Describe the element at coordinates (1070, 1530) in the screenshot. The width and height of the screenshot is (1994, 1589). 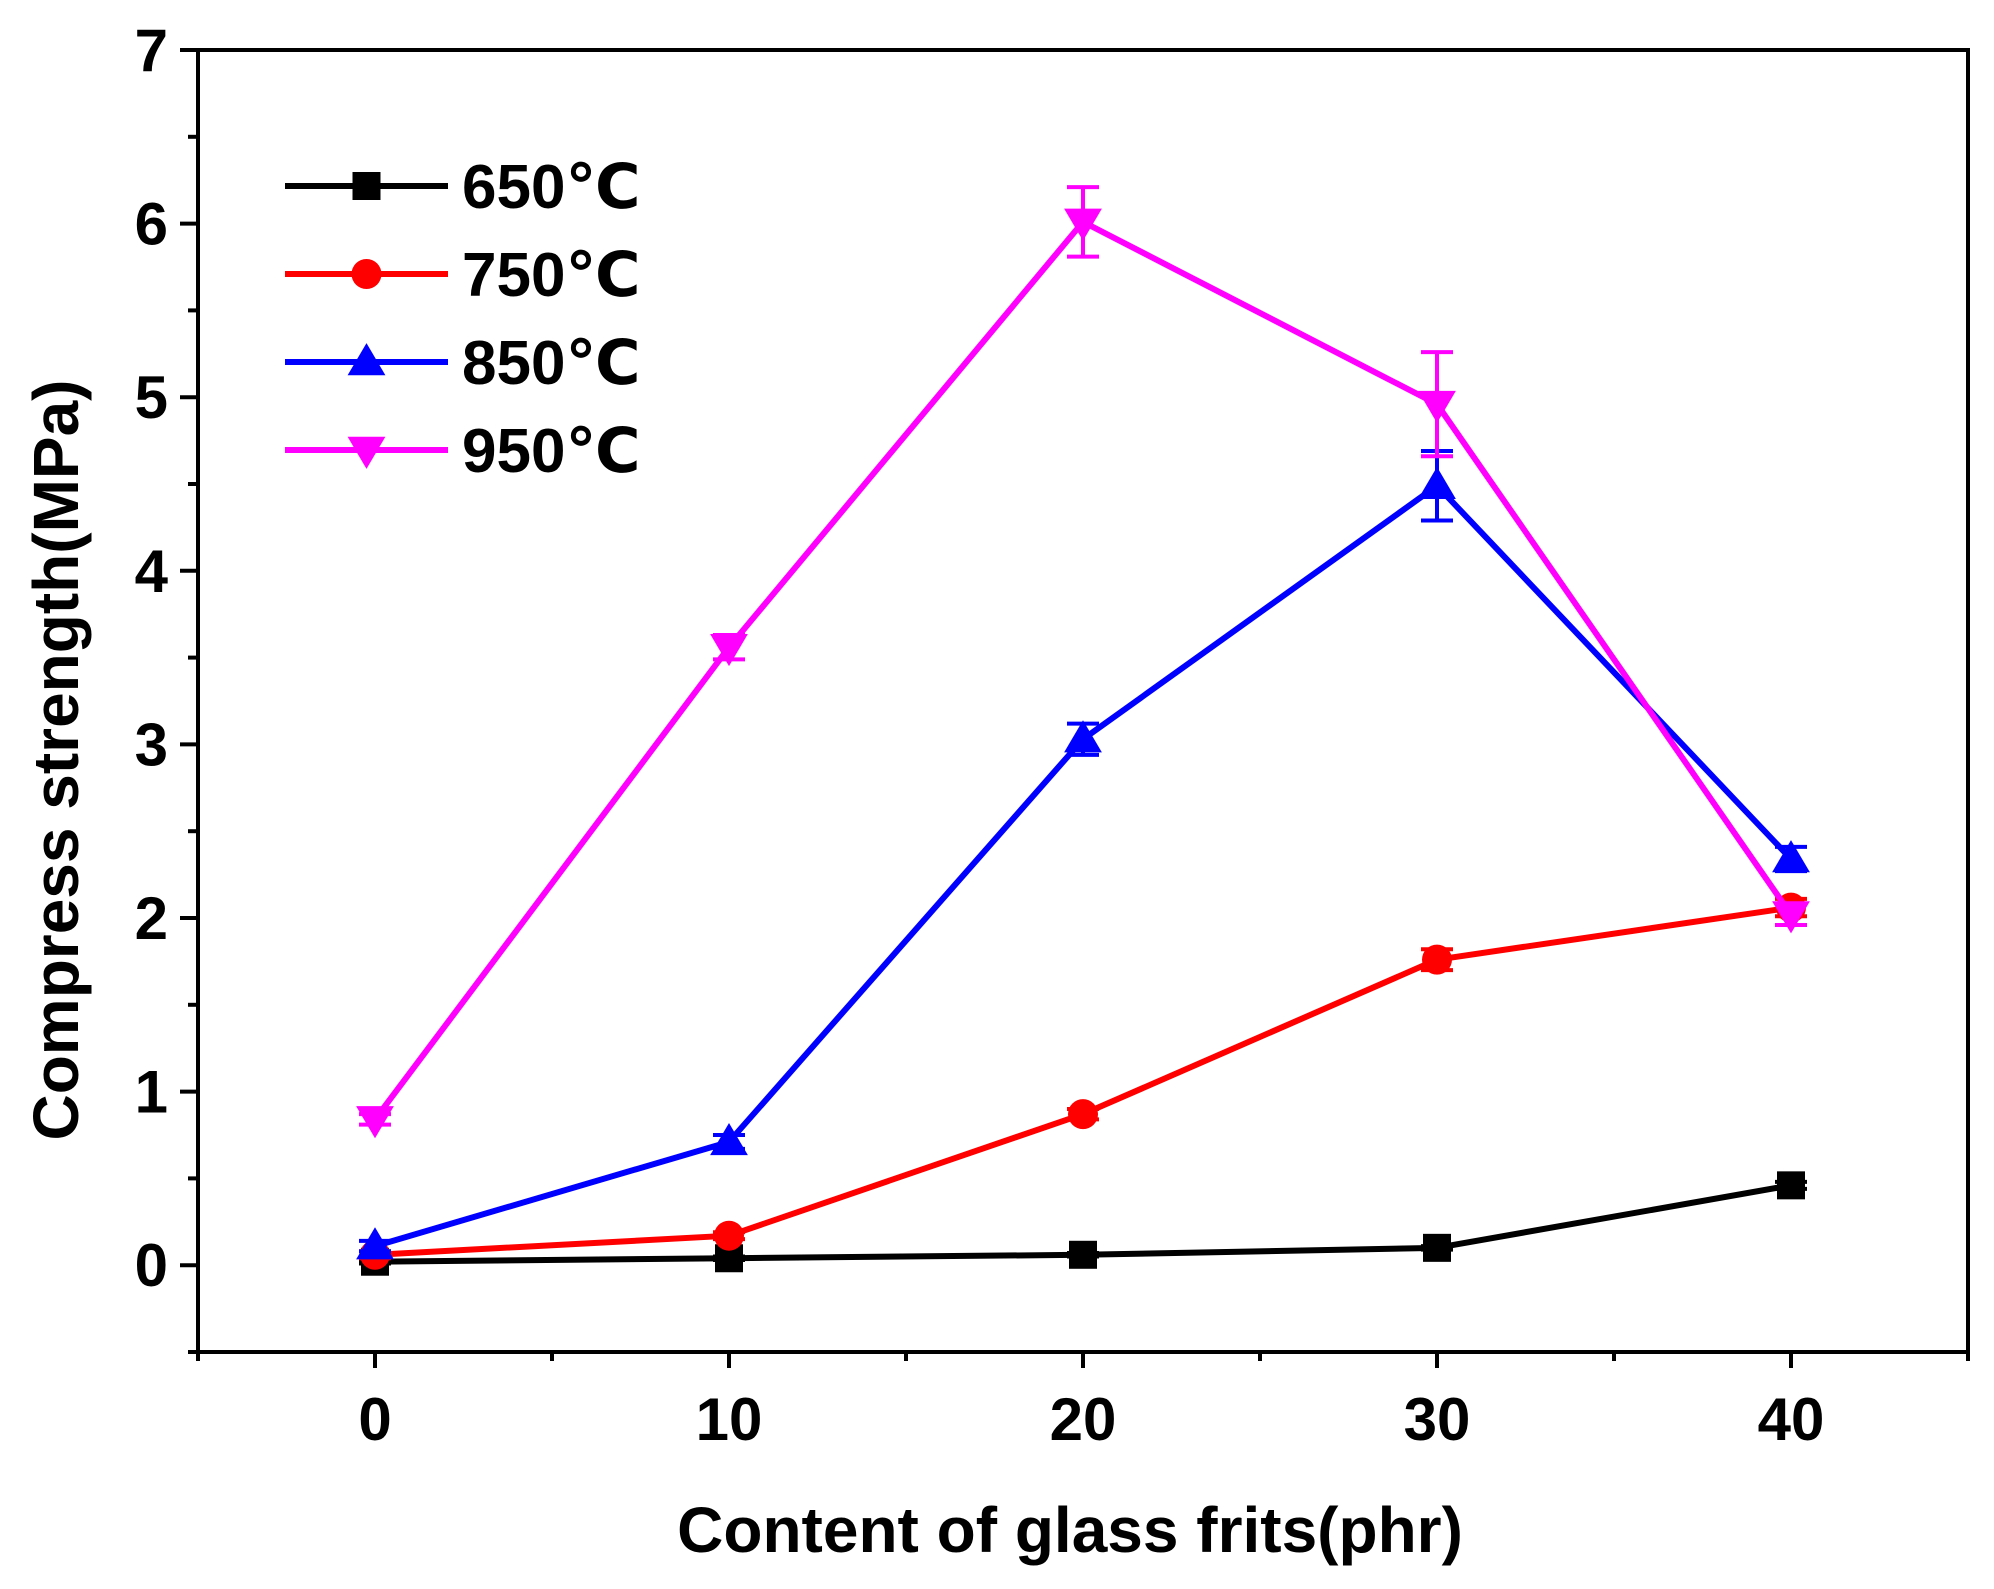
I see `x-axis-title: Content of glass frits(phr)` at that location.